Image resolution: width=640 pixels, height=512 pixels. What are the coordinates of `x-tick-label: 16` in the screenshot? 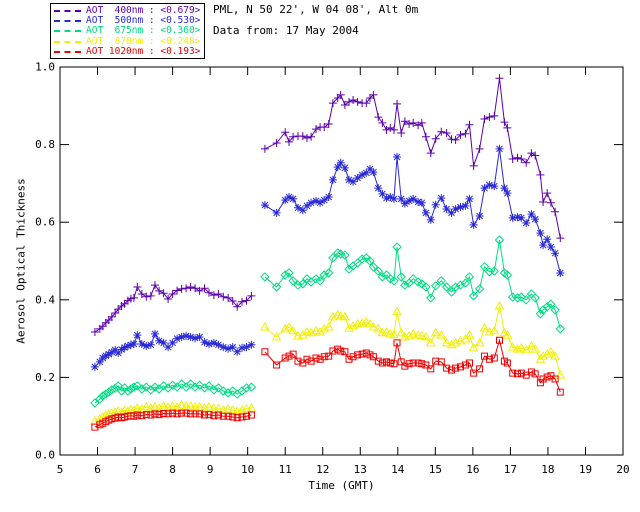 It's located at (472, 469).